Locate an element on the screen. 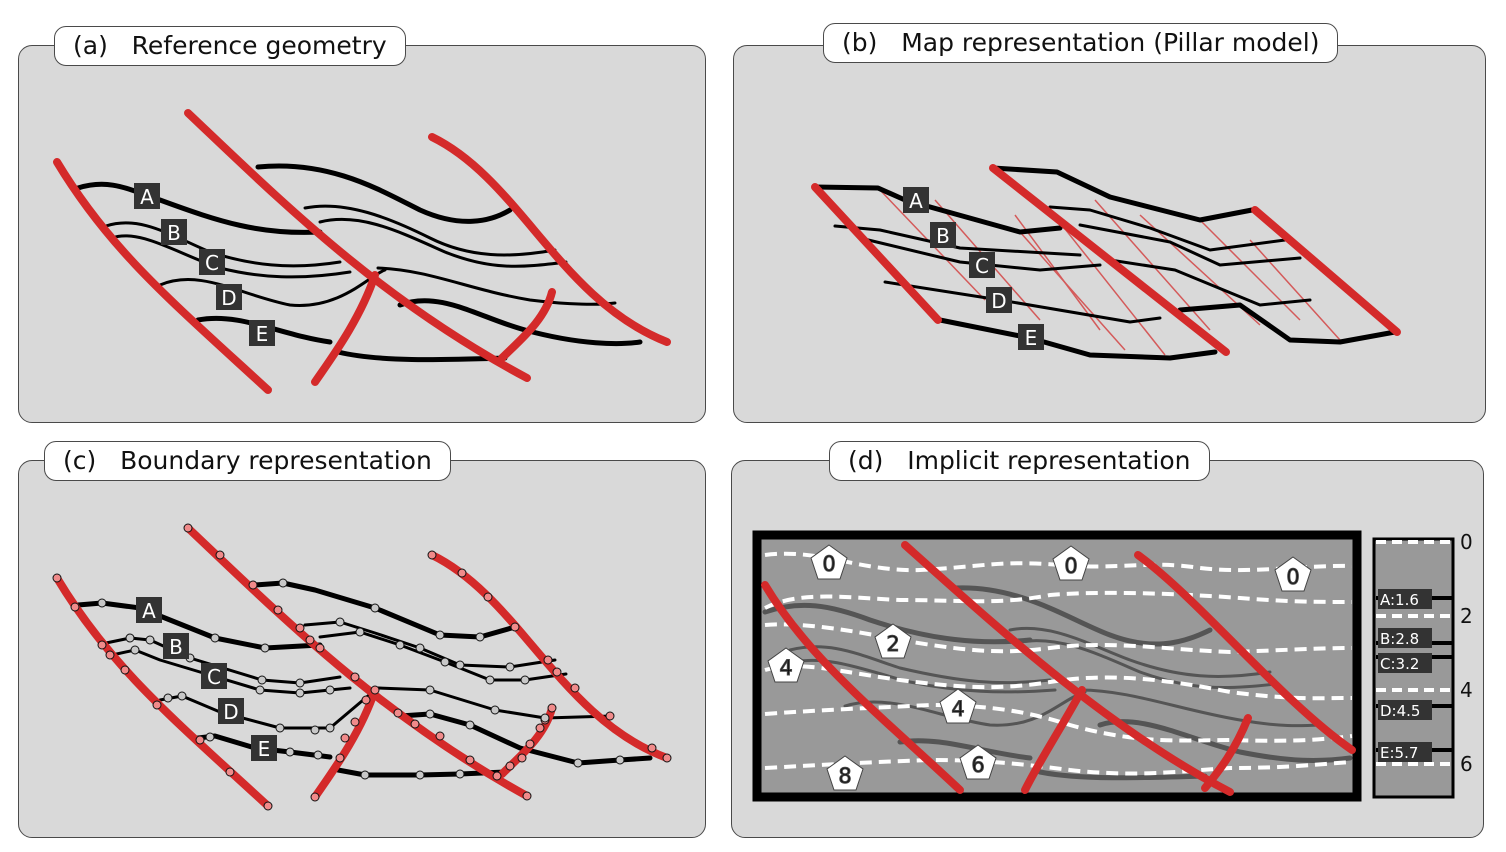 The width and height of the screenshot is (1506, 852). label-b-d: D is located at coordinates (998, 301).